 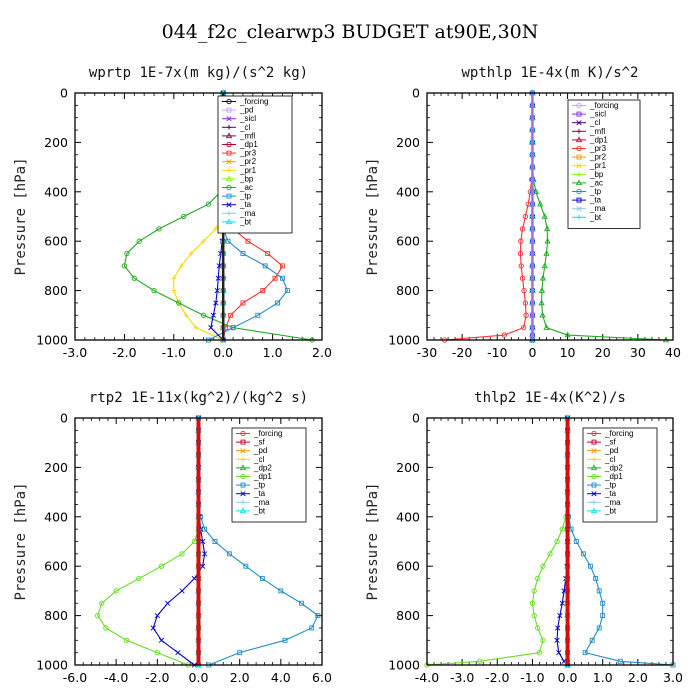 What do you see at coordinates (247, 135) in the screenshot?
I see `legend-entry: _mfl` at bounding box center [247, 135].